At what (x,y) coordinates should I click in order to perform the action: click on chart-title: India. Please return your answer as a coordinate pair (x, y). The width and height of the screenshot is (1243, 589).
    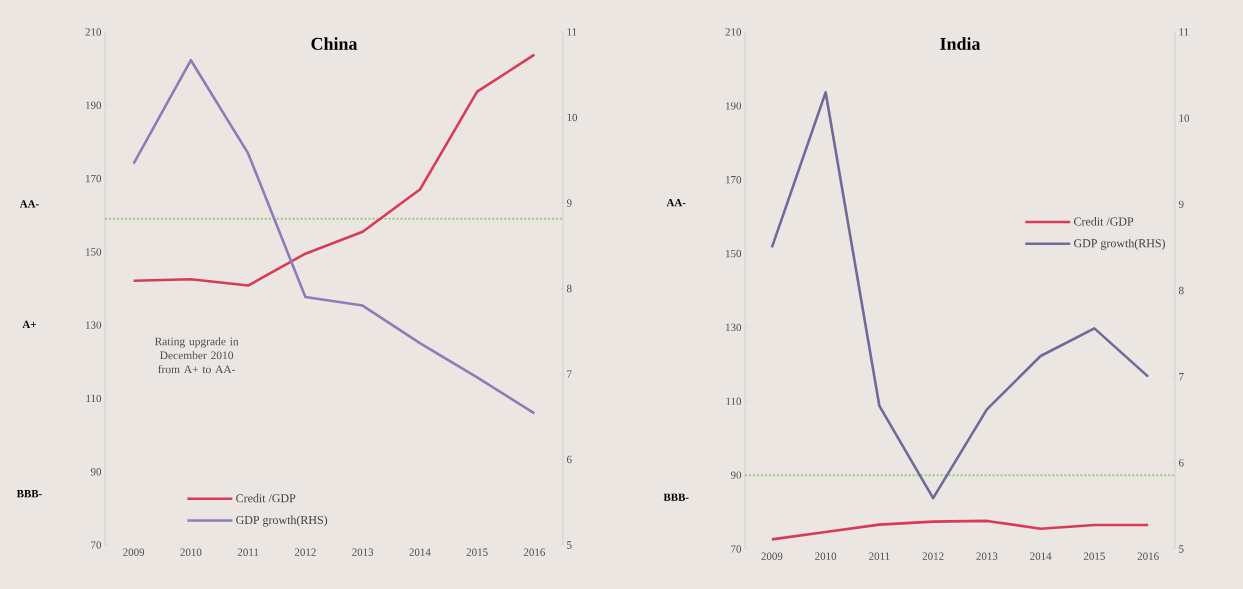
    Looking at the image, I should click on (960, 43).